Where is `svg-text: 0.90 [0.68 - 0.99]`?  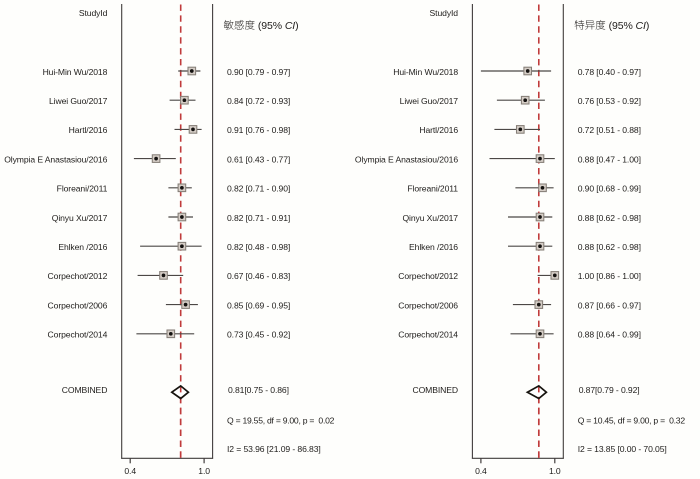 svg-text: 0.90 [0.68 - 0.99] is located at coordinates (609, 189).